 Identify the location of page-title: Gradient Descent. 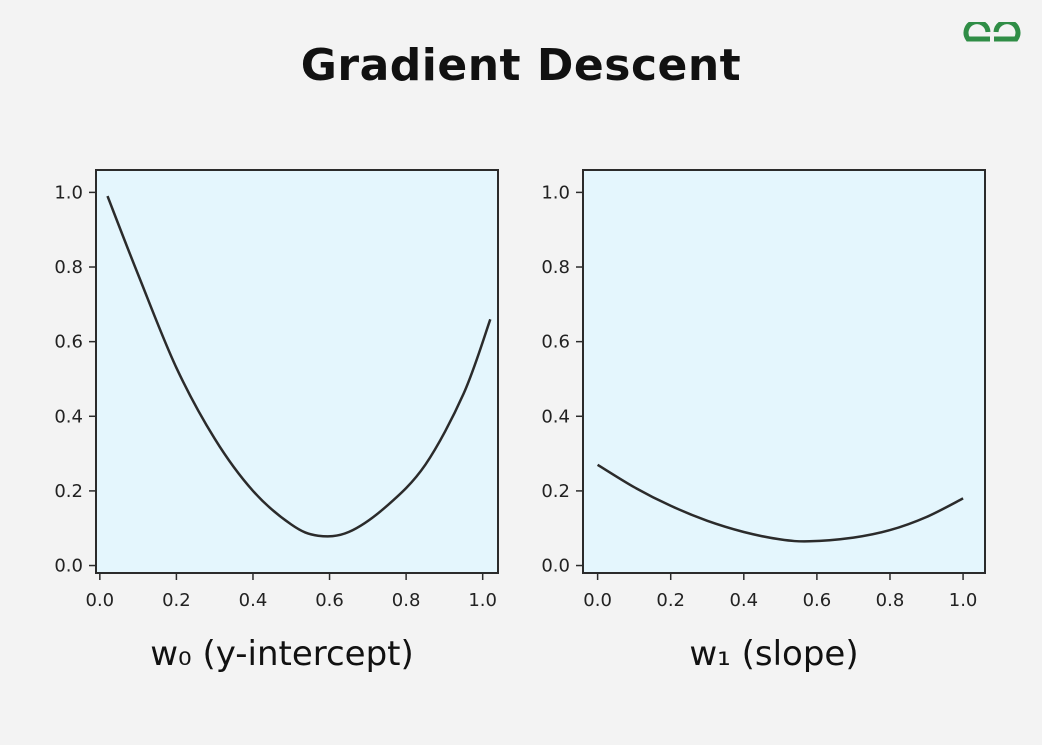
(521, 65).